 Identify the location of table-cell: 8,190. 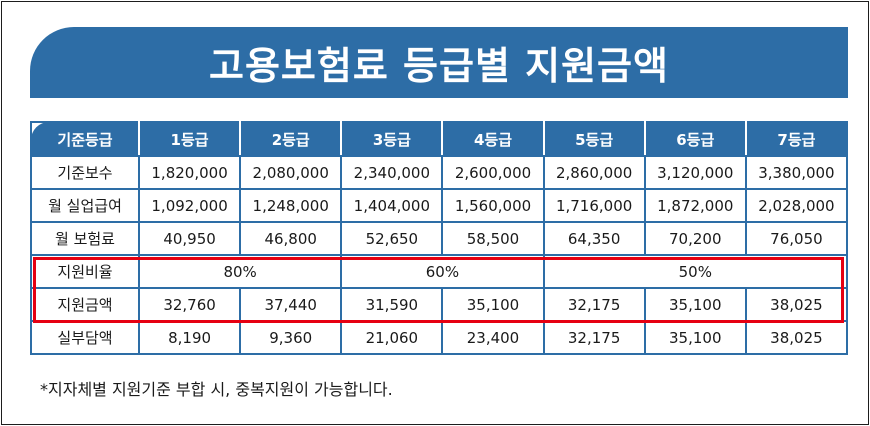
(189, 337).